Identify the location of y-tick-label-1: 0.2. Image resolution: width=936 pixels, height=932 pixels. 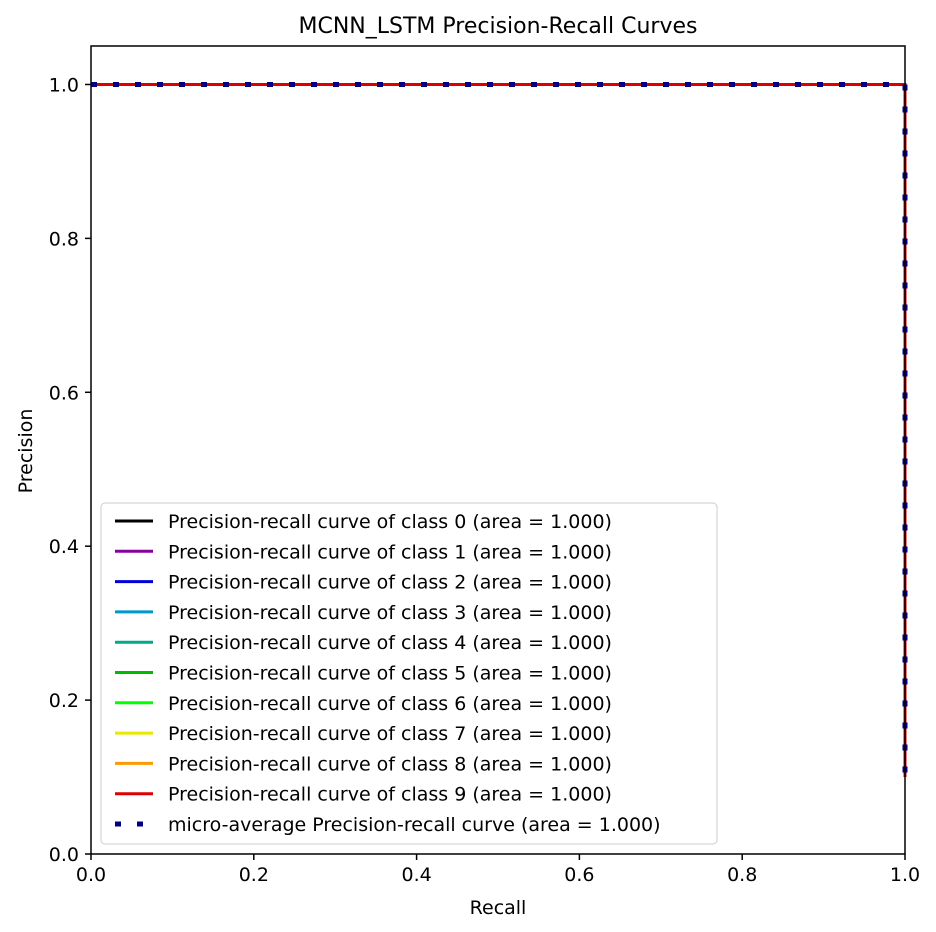
(64, 701).